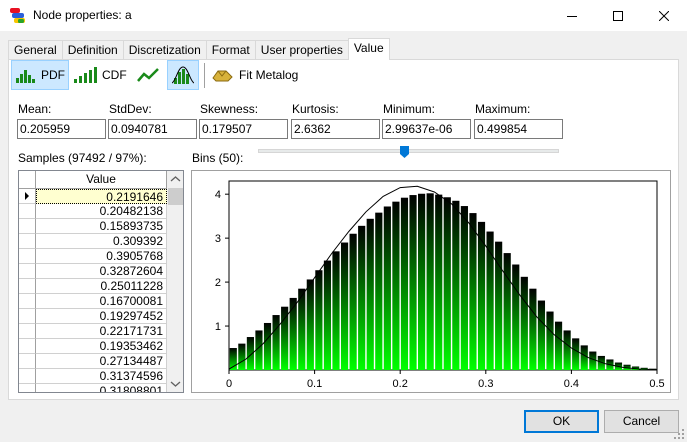  What do you see at coordinates (426, 129) in the screenshot?
I see `minimum-field: 2.99637e-06` at bounding box center [426, 129].